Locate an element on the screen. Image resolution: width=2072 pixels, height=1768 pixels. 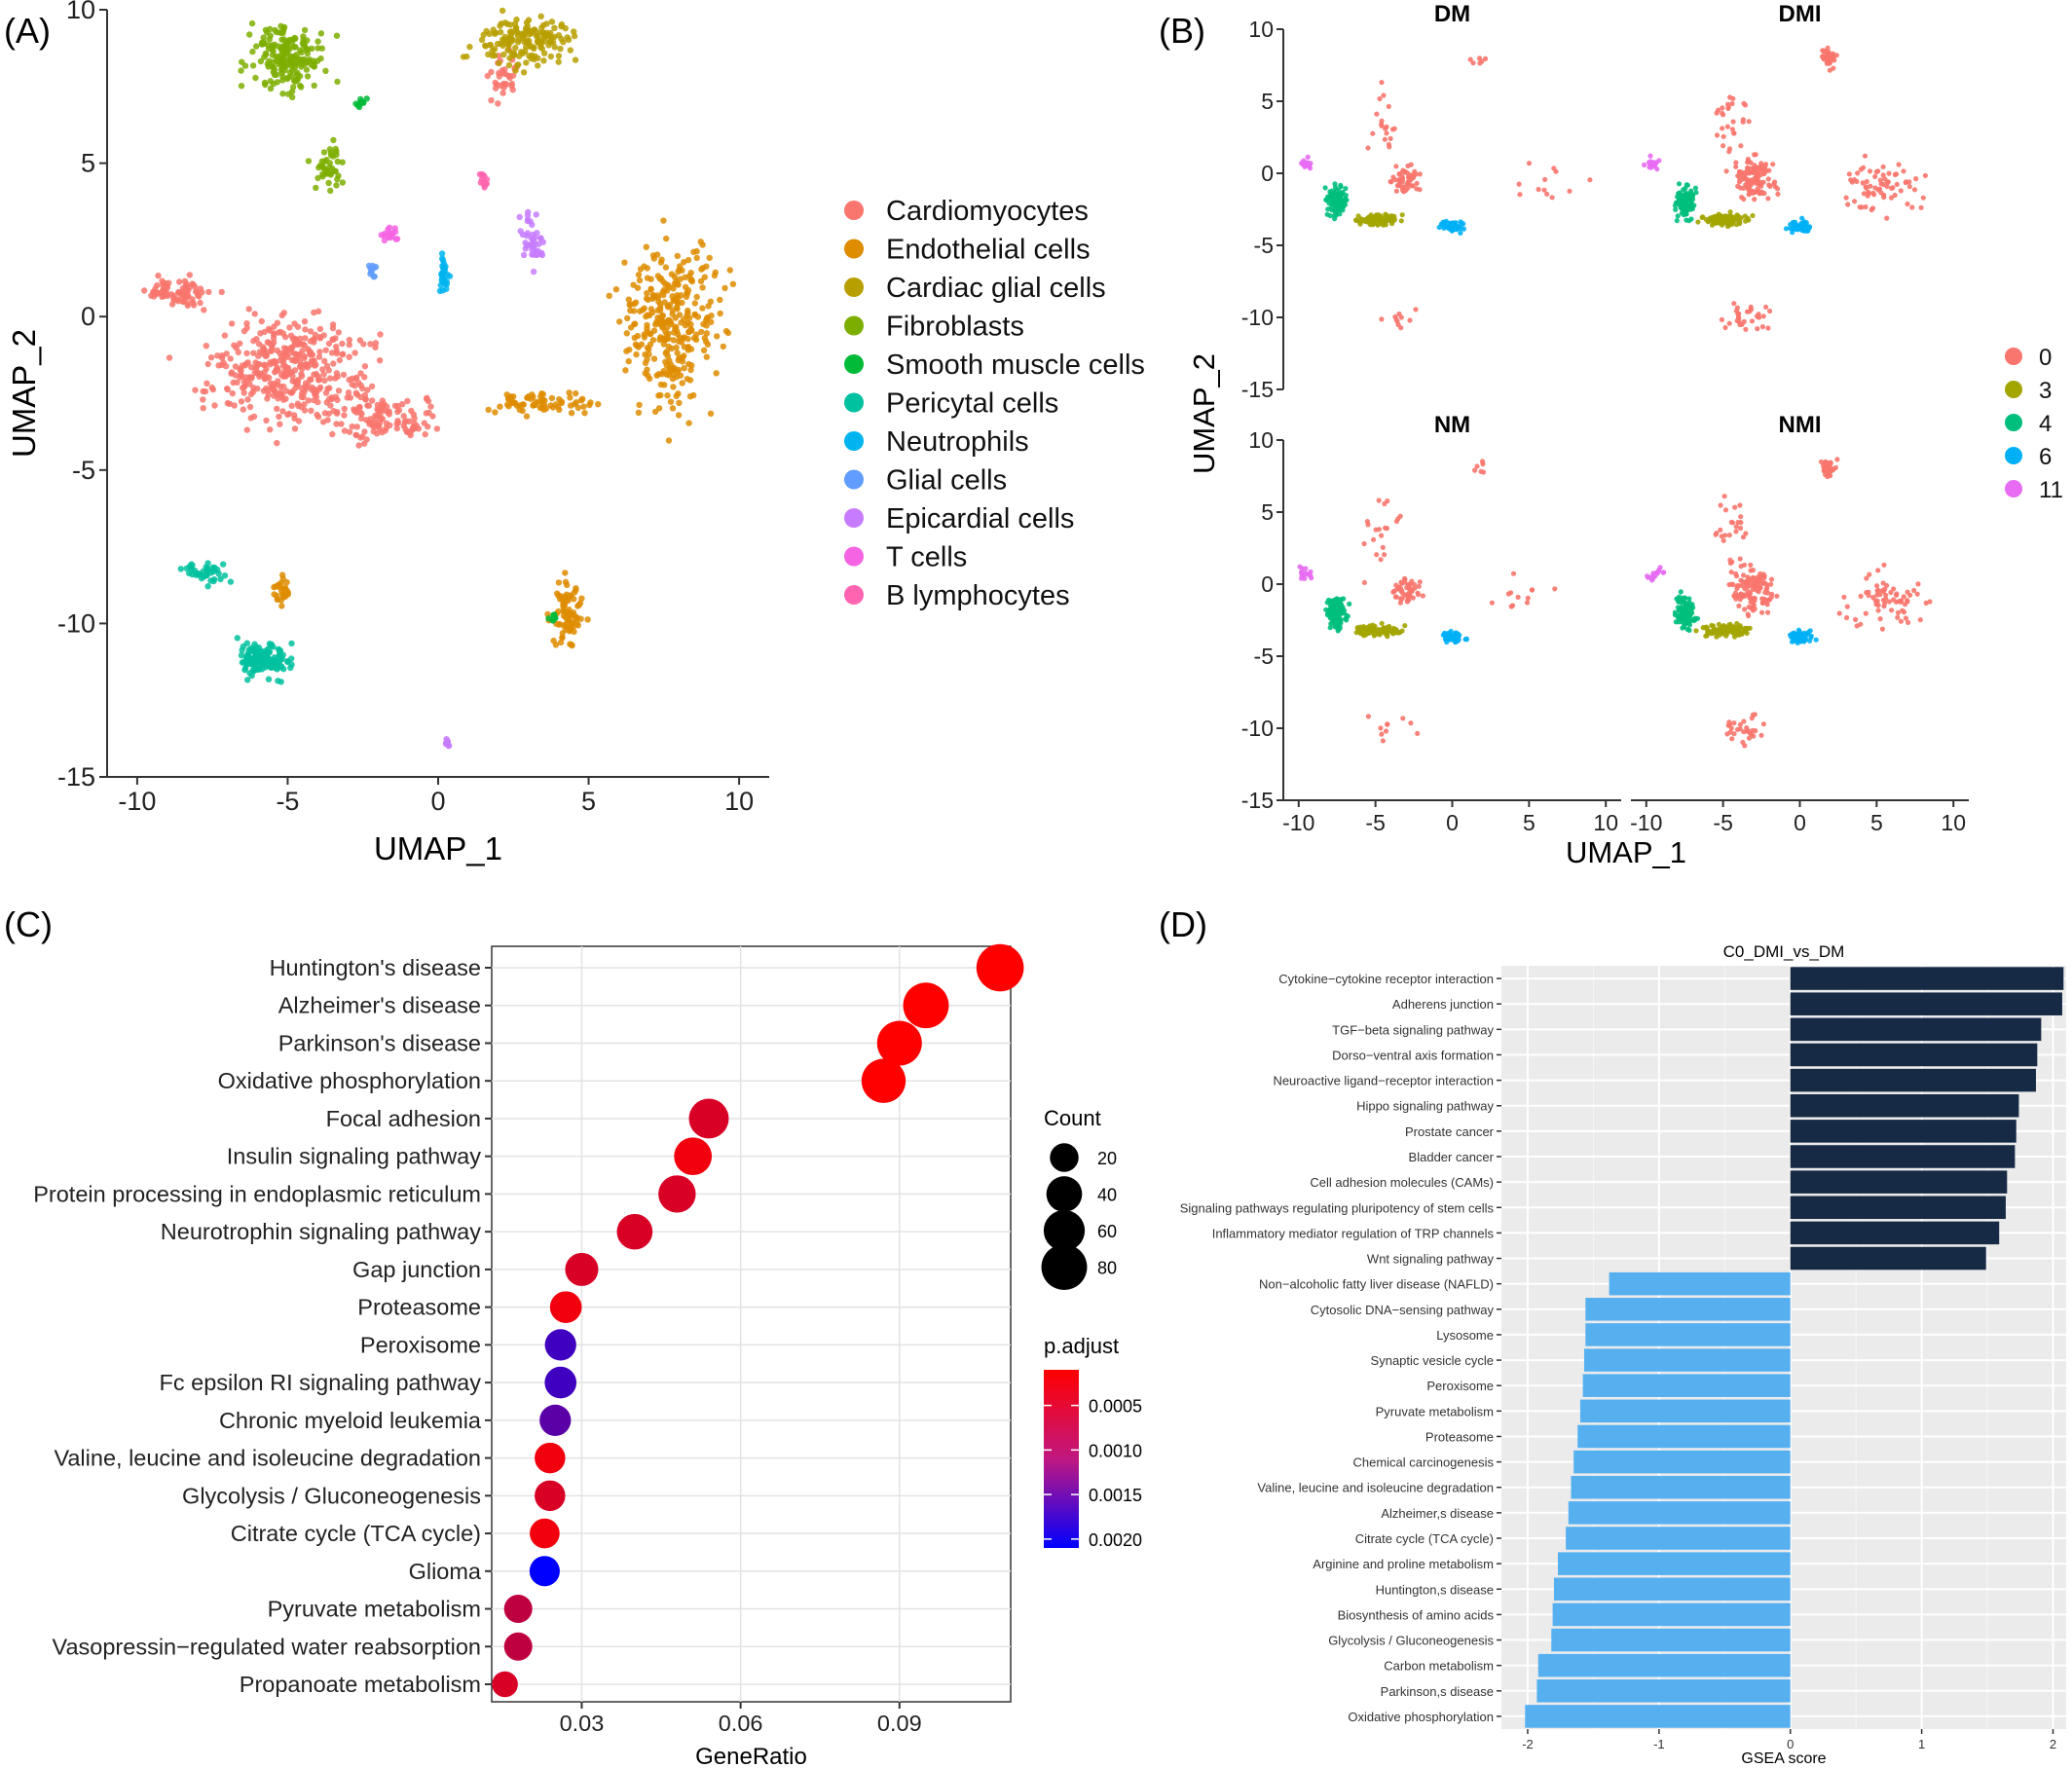
category-label: Chemical carcinogenesis is located at coordinates (1423, 1462).